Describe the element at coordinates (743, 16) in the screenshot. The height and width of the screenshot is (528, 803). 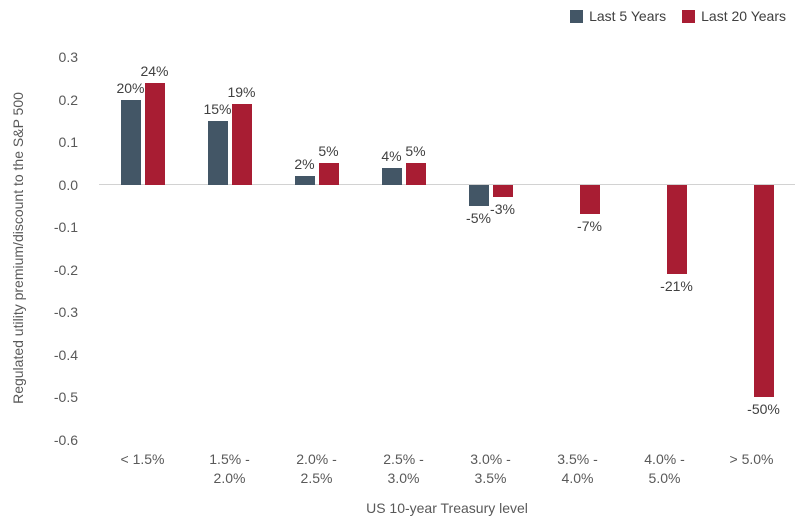
I see `legend-label-last-20-years: Last 20 Years` at that location.